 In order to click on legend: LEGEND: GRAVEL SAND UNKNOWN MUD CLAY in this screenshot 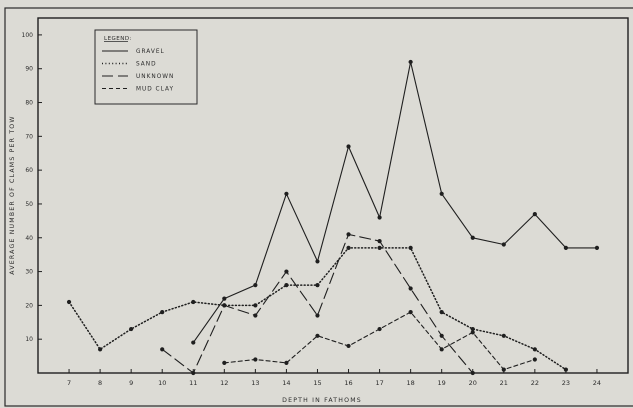, I will do `click(146, 67)`.